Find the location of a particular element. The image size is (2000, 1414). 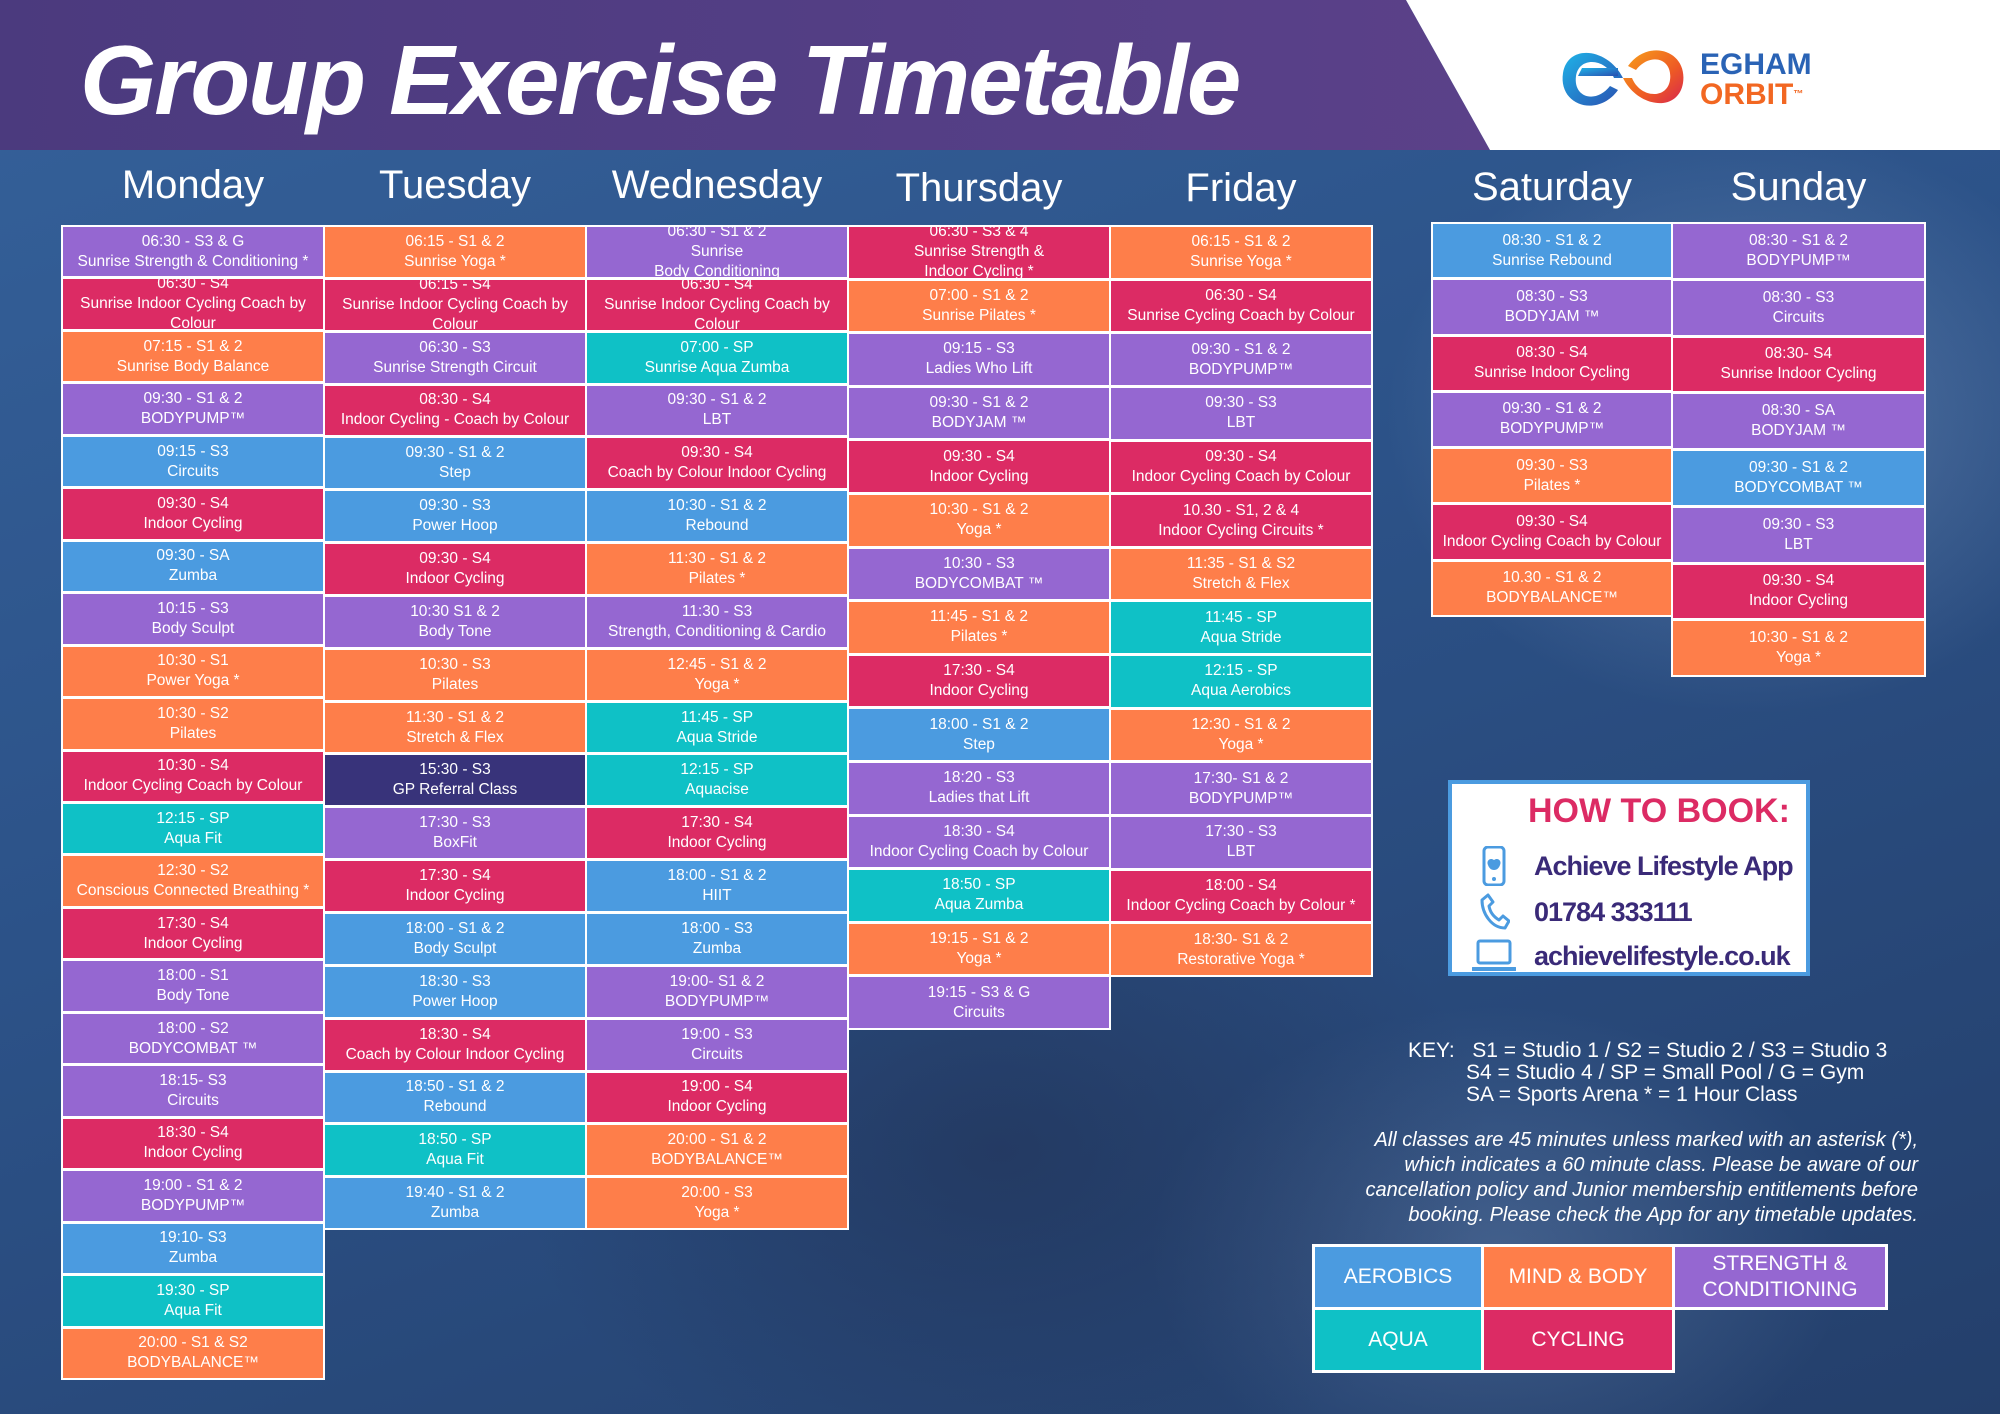

class-slot: 18:00 - S1 & 2 Step is located at coordinates (979, 734).